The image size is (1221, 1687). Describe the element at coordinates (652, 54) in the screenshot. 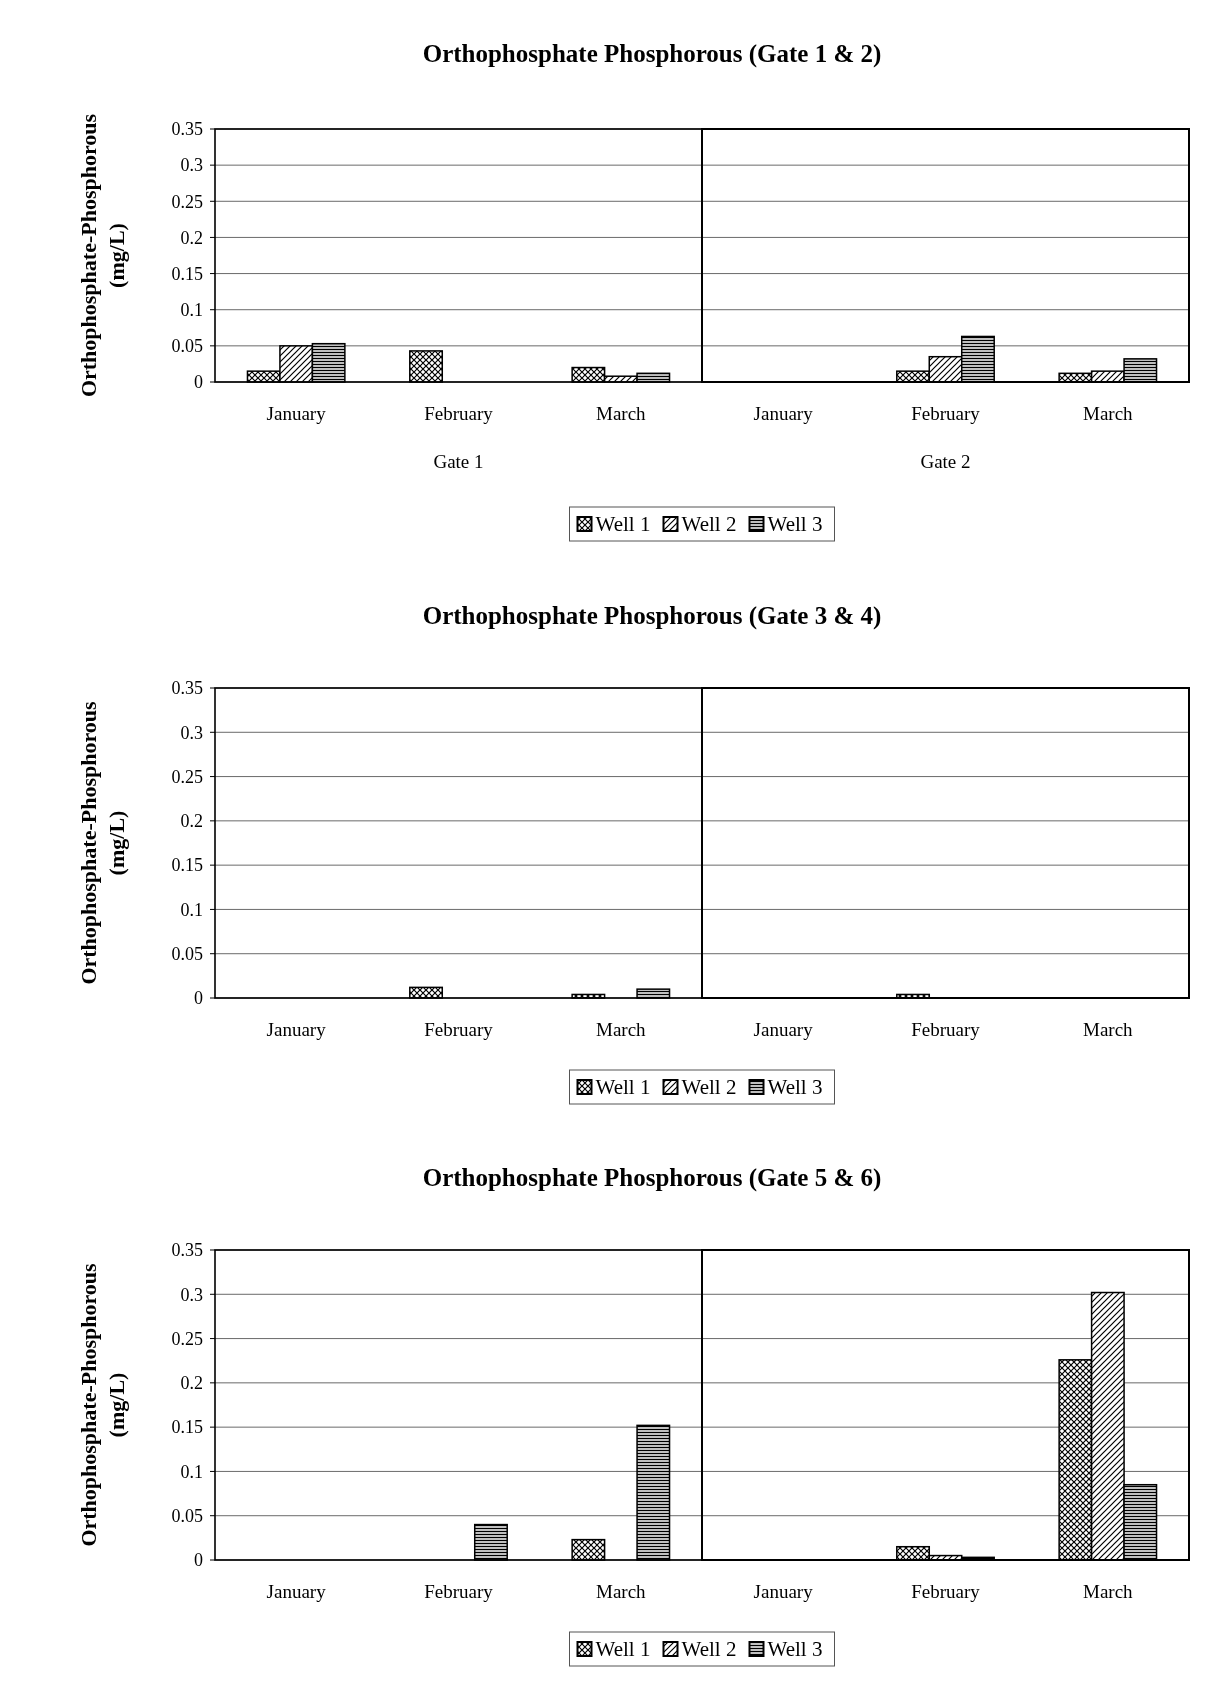

I see `chart-title: Orthophosphate Phosphorous (Gate 1 & 2)` at that location.